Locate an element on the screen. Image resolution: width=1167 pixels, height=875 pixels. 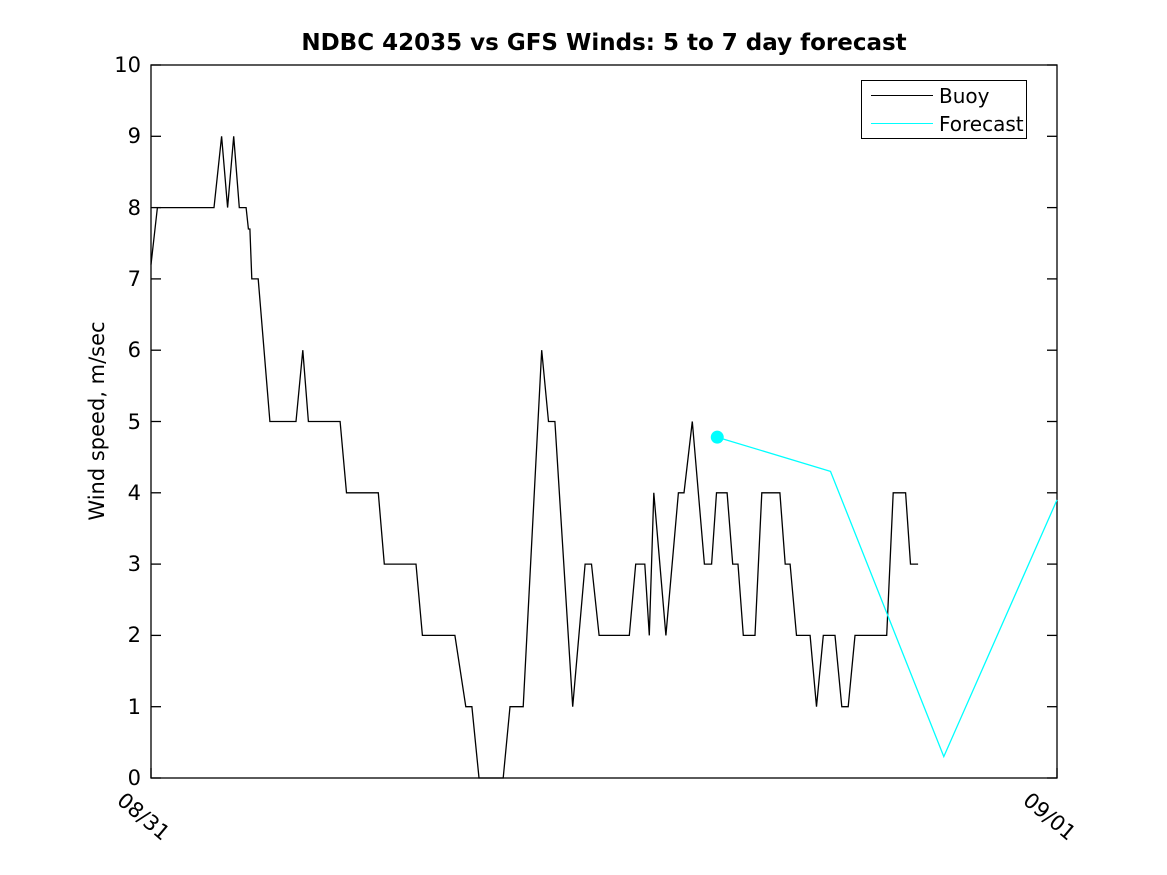
y-tick-label: 3 is located at coordinates (134, 564).